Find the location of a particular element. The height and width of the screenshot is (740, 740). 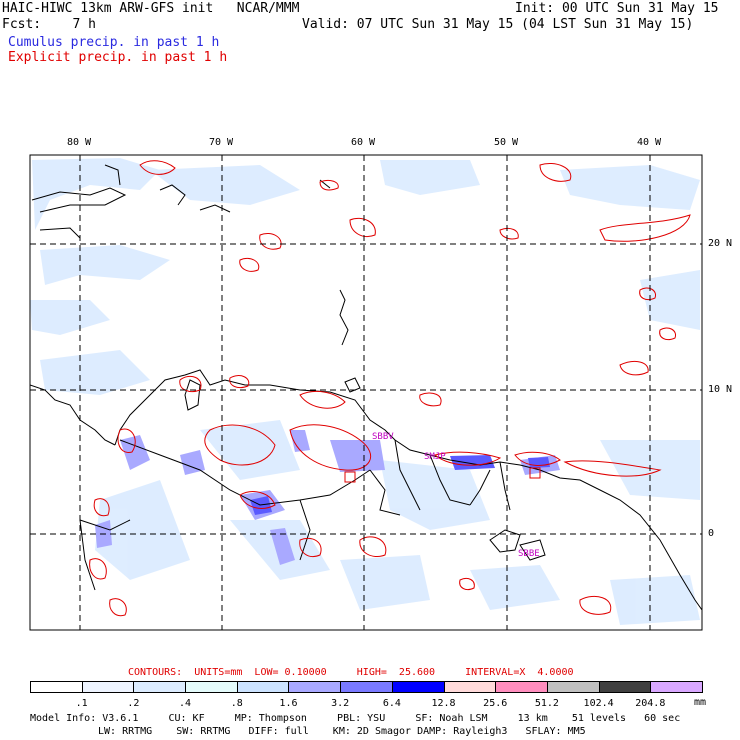

colorbar-unit: mm is located at coordinates (700, 702).